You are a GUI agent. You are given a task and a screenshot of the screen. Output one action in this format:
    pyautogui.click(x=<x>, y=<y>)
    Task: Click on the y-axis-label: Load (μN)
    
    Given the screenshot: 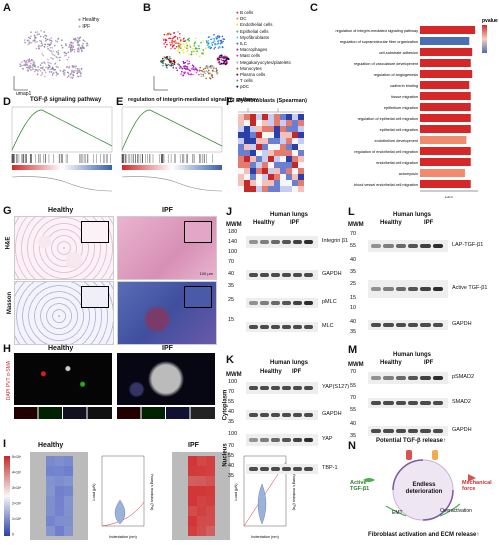 What is the action you would take?
    pyautogui.click(x=94, y=492)
    